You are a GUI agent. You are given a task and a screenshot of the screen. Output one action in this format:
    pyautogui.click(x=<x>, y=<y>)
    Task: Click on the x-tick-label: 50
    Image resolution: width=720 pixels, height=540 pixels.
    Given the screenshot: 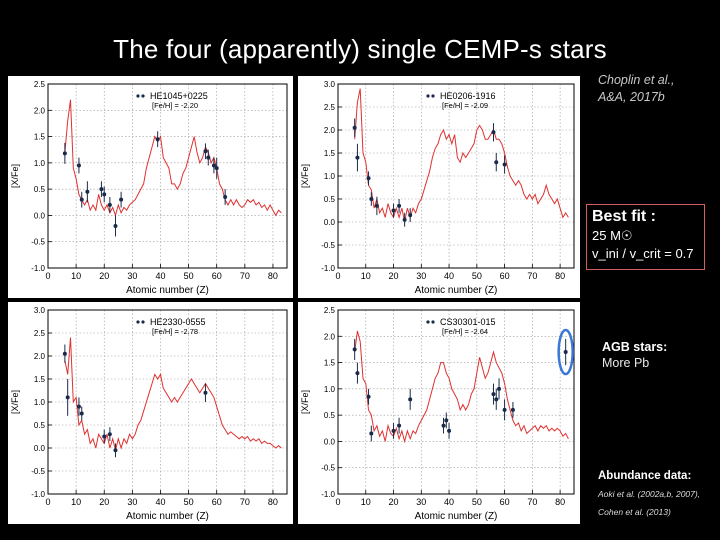 What is the action you would take?
    pyautogui.click(x=189, y=276)
    